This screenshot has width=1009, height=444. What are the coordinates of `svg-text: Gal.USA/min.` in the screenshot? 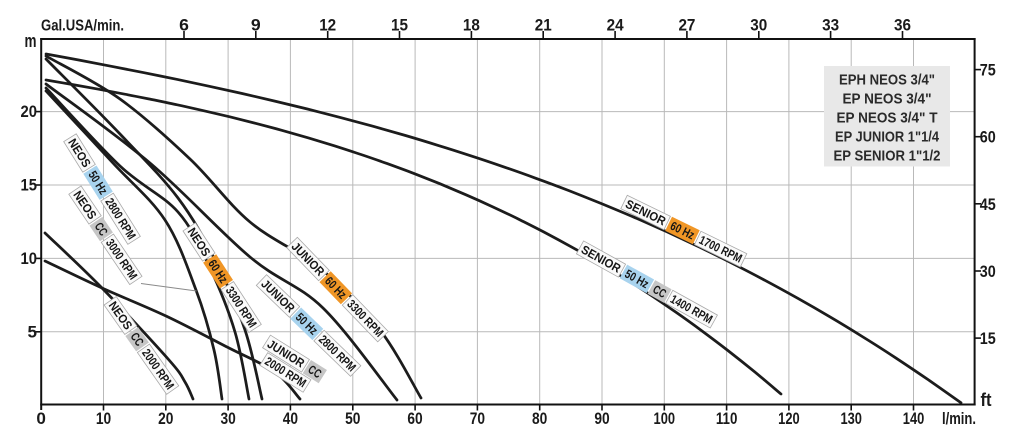 It's located at (82, 26).